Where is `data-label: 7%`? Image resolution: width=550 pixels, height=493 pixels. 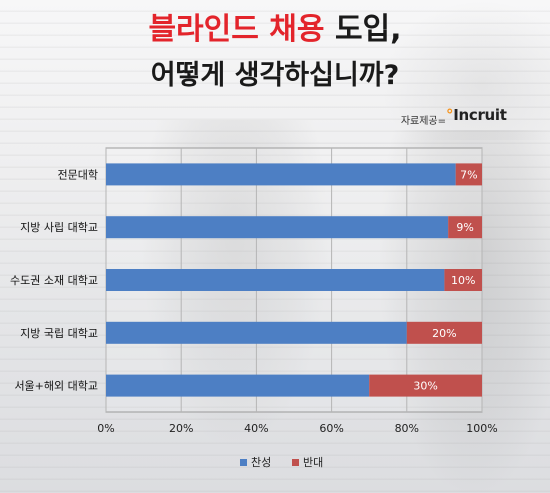
data-label: 7% is located at coordinates (468, 174).